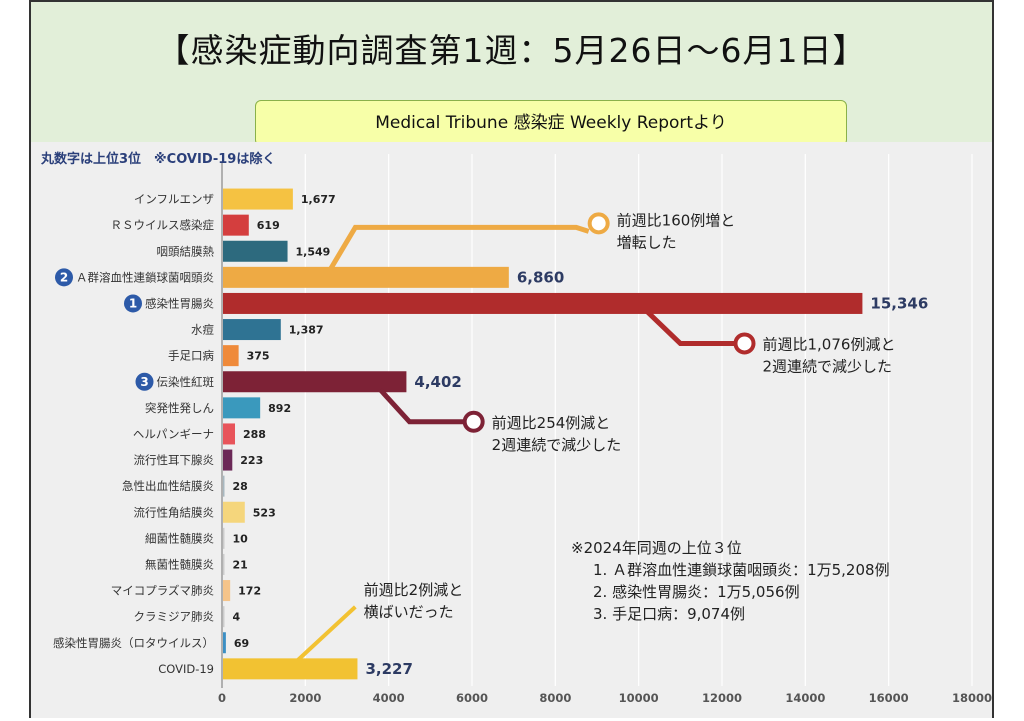 Image resolution: width=1024 pixels, height=721 pixels. I want to click on annotation-text: 前週比1,076例減と, so click(829, 344).